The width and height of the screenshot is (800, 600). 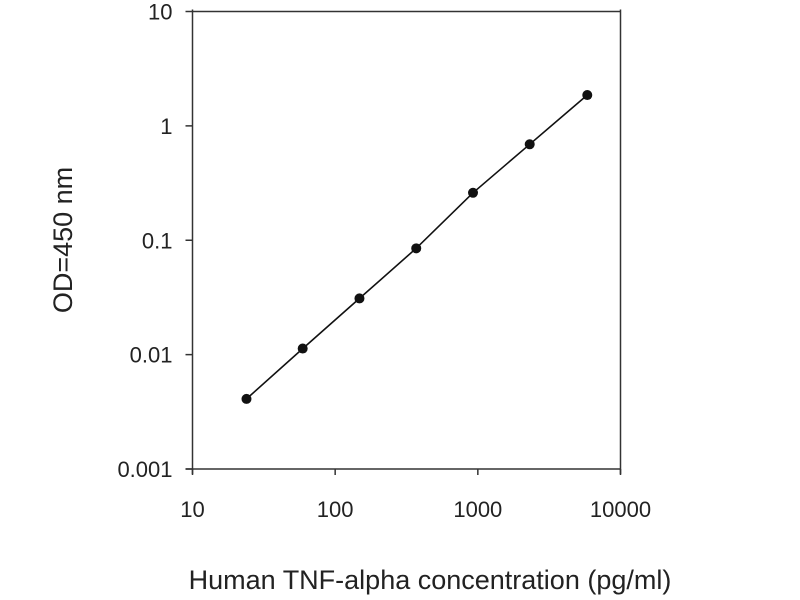 I want to click on x-tick-label: 100, so click(x=335, y=509).